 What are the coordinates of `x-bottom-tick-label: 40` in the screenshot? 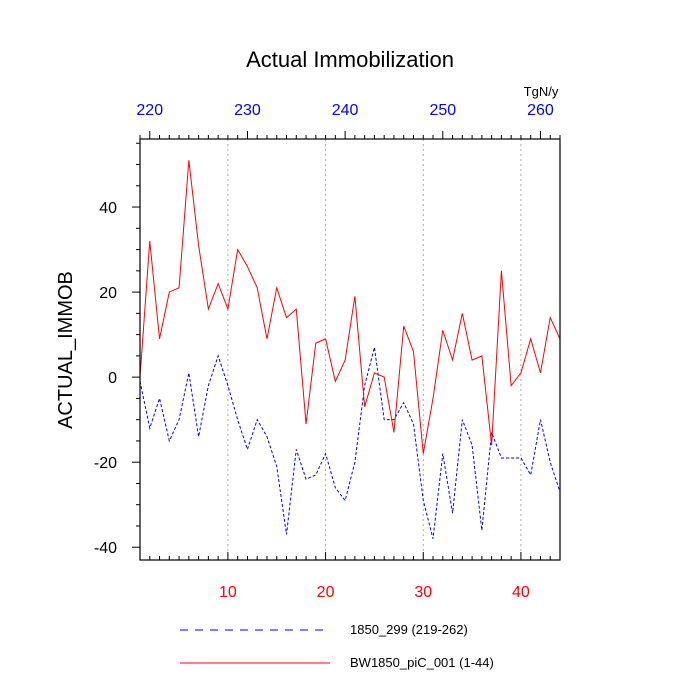 It's located at (521, 592).